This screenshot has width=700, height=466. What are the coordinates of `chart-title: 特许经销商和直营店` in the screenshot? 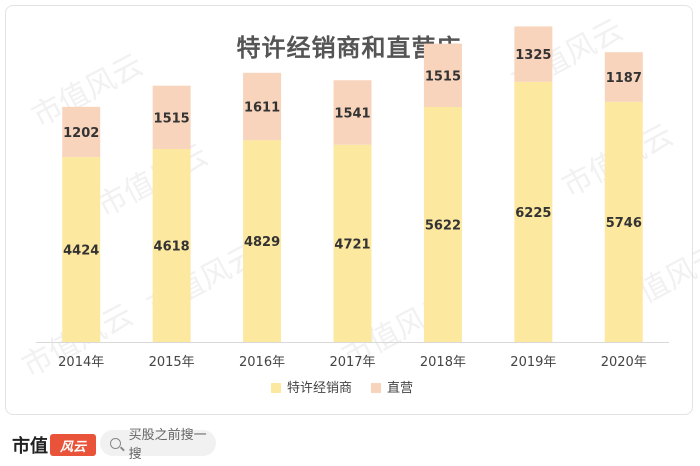 It's located at (349, 48).